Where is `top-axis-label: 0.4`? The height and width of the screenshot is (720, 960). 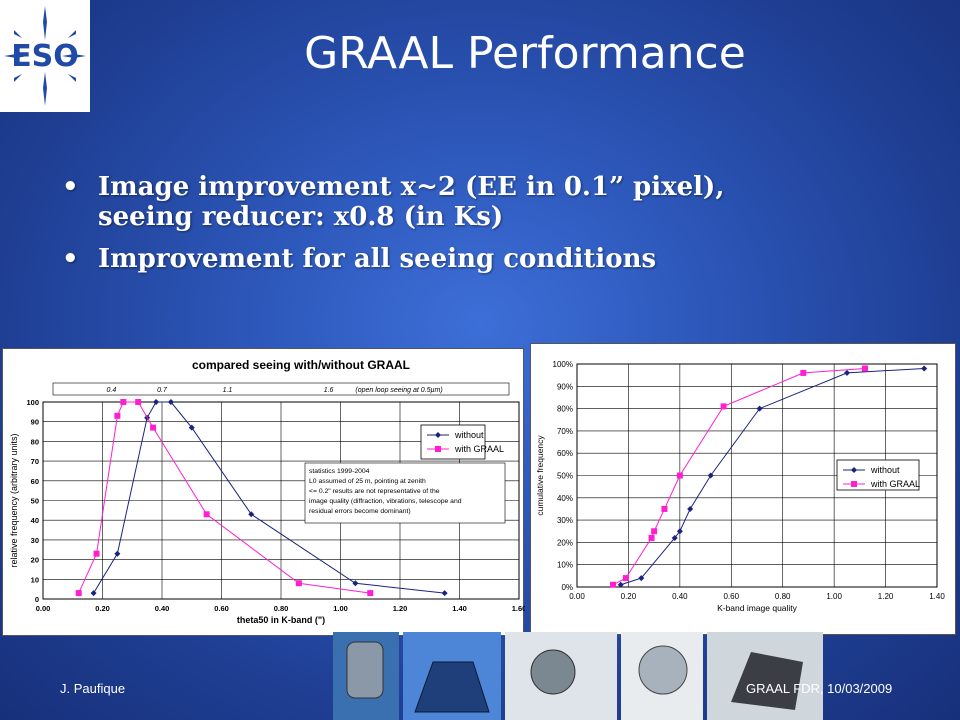 top-axis-label: 0.4 is located at coordinates (112, 390).